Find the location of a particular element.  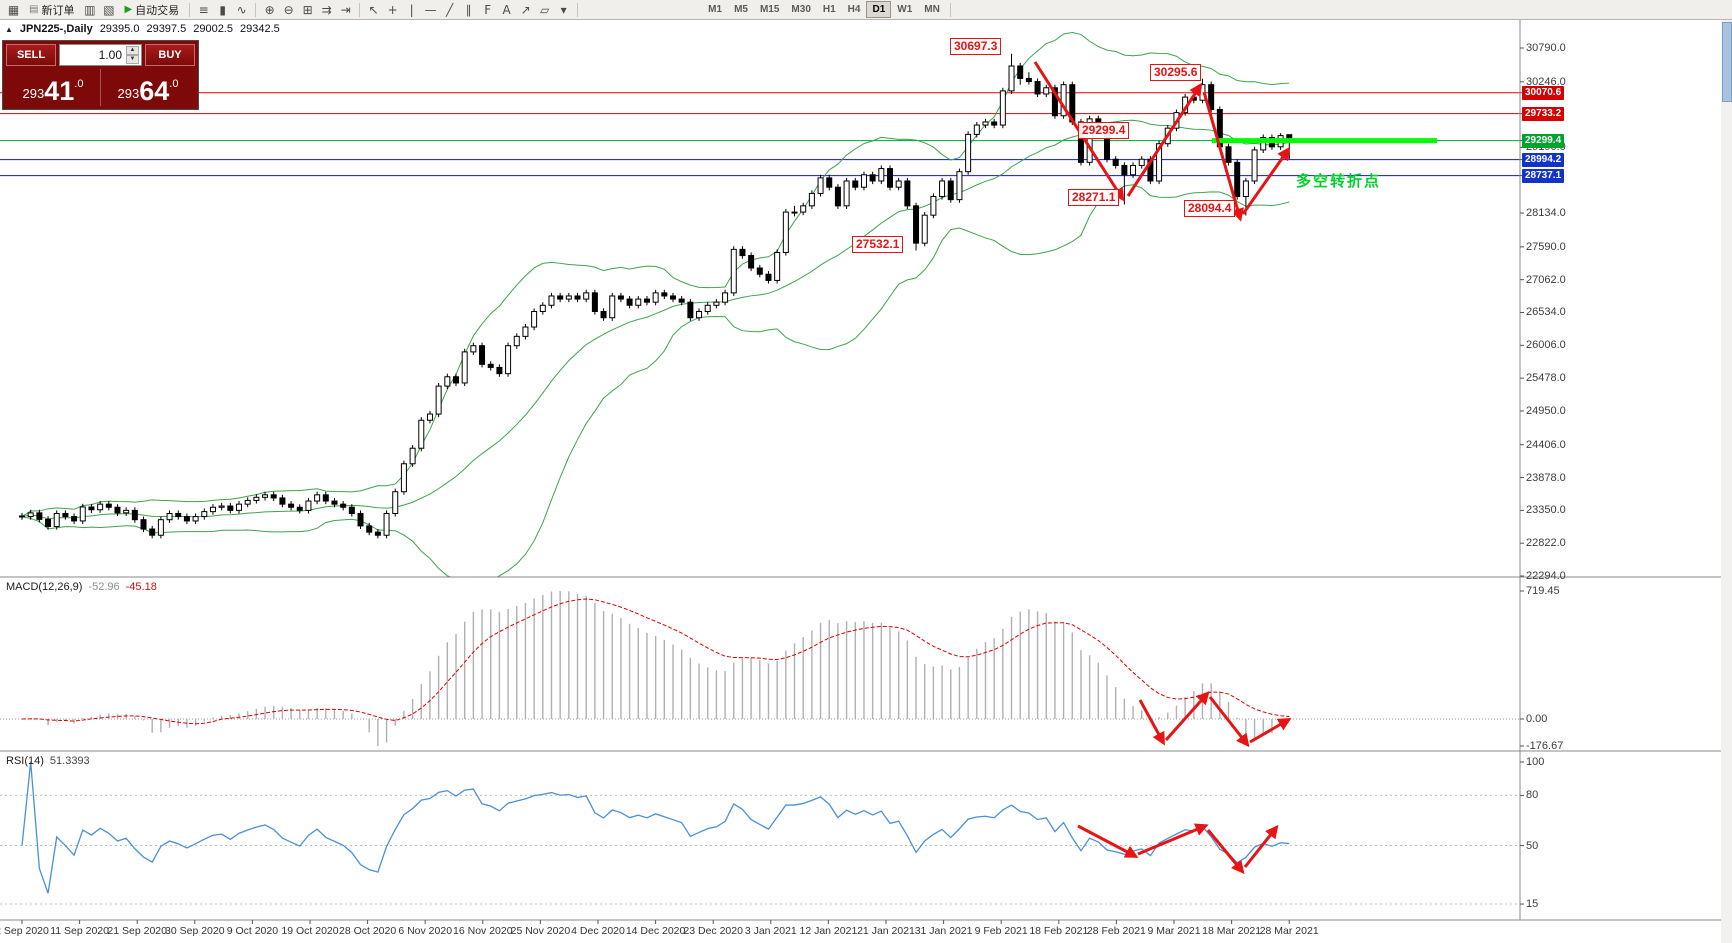

macd-name: MACD(12,26,9) is located at coordinates (44, 587).